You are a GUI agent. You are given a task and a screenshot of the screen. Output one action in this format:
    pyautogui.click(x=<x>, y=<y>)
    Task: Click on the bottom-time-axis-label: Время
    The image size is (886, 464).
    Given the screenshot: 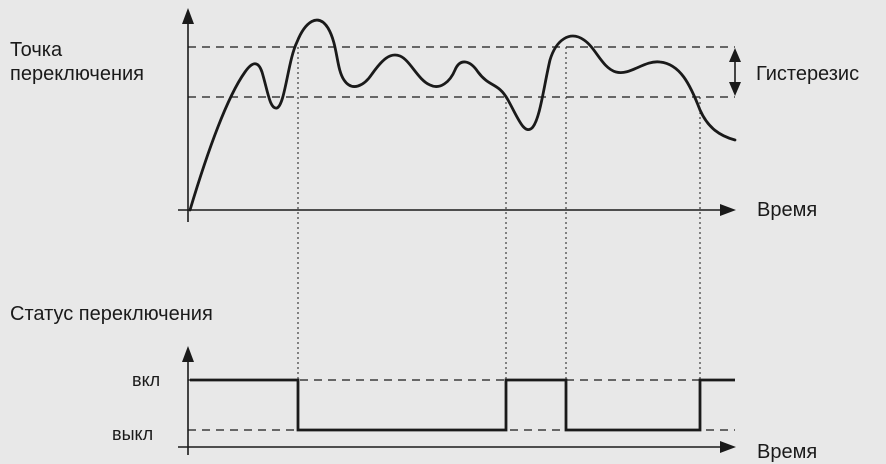 What is the action you would take?
    pyautogui.click(x=787, y=452)
    